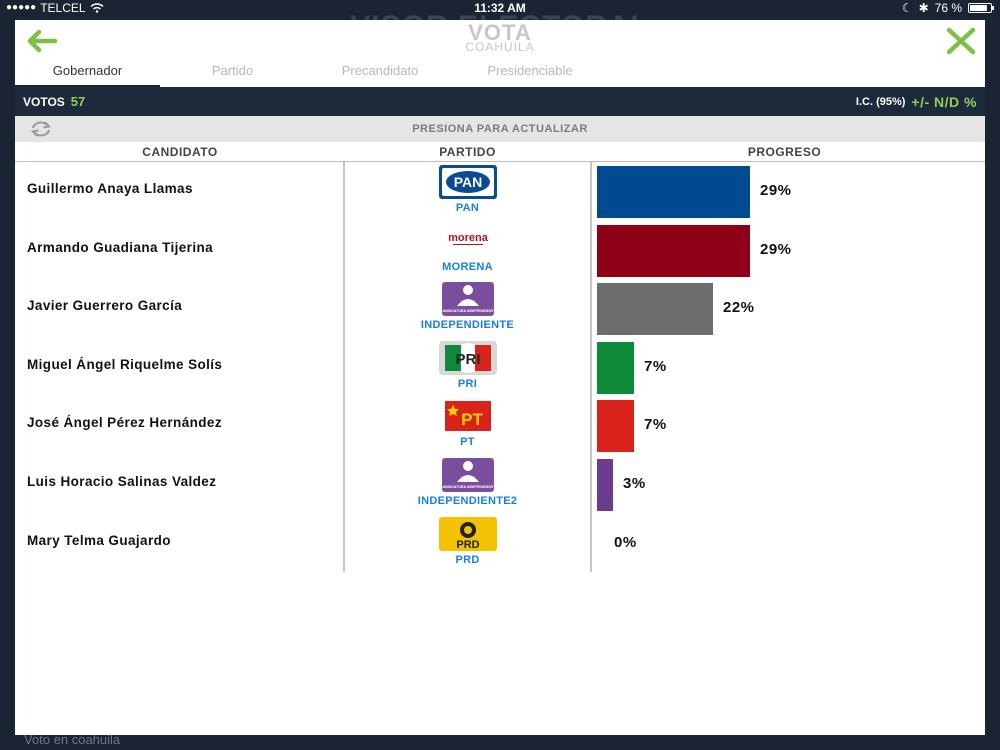 The image size is (1000, 750). What do you see at coordinates (63, 8) in the screenshot?
I see `carrier-label: TELCEL` at bounding box center [63, 8].